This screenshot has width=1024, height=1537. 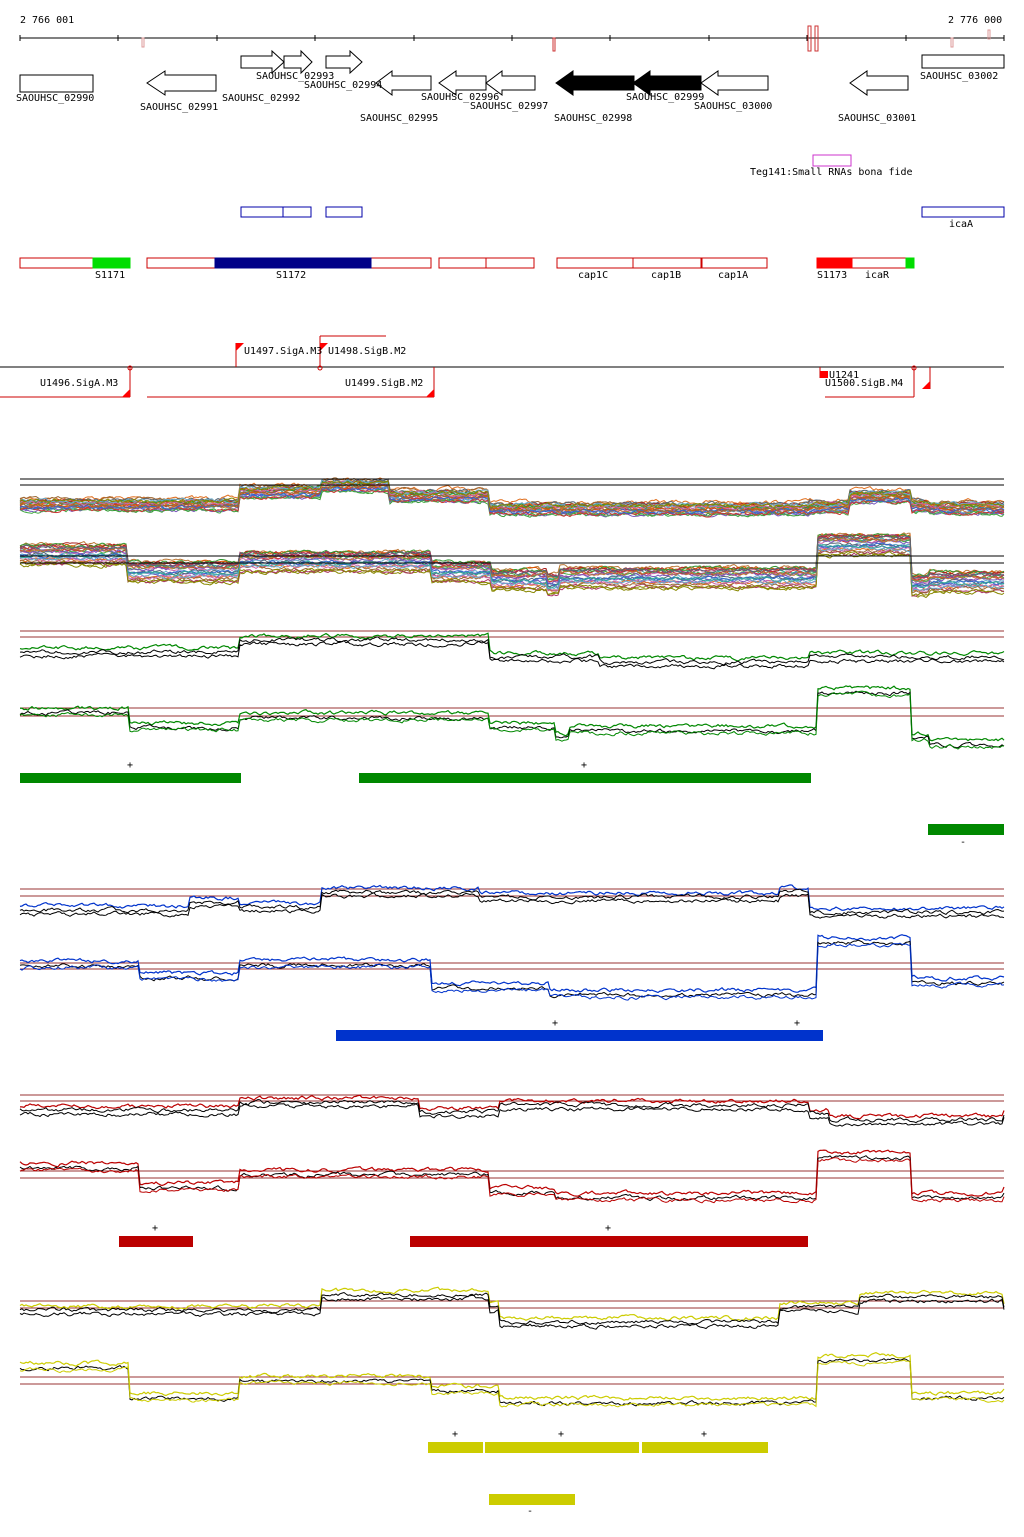 What do you see at coordinates (733, 275) in the screenshot?
I see `segment-label: cap1A` at bounding box center [733, 275].